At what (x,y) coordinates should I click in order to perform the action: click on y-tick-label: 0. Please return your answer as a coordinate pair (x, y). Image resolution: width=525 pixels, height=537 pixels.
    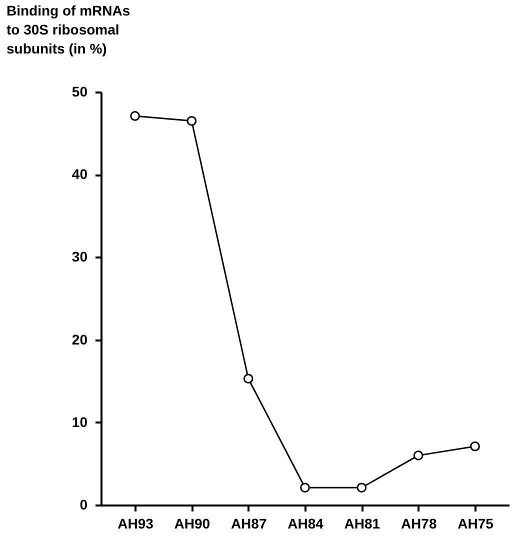
    Looking at the image, I should click on (84, 504).